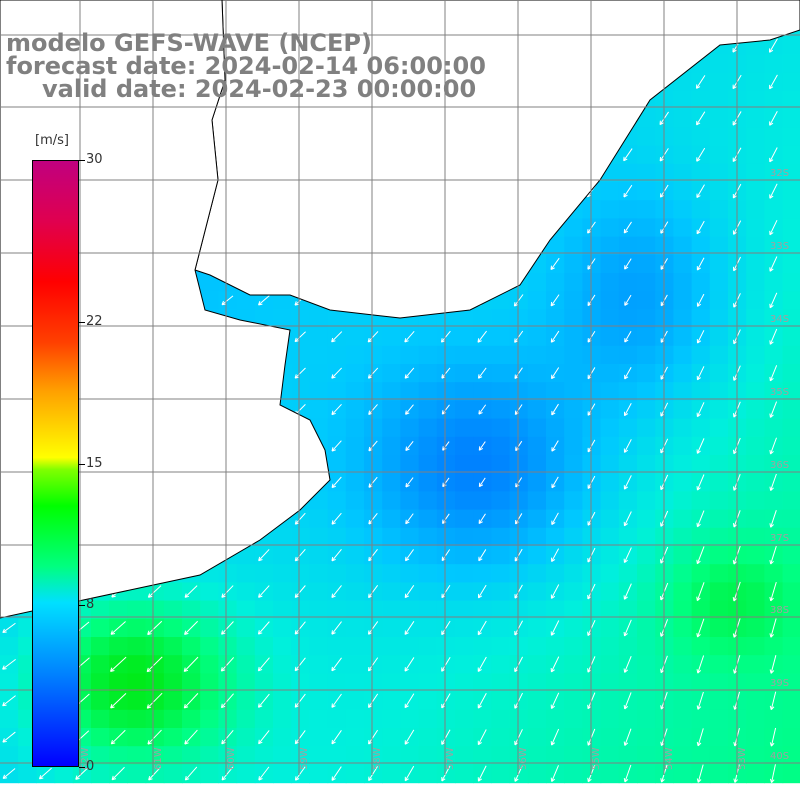 The width and height of the screenshot is (800, 800). Describe the element at coordinates (779, 465) in the screenshot. I see `latitude-labels: 32S 33S 34S 35S 36S 37S 38S 39S 40S` at that location.